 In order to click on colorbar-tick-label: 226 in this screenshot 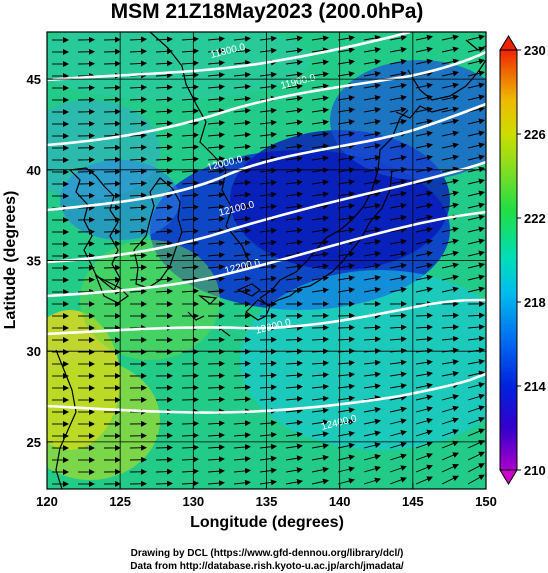, I will do `click(535, 134)`.